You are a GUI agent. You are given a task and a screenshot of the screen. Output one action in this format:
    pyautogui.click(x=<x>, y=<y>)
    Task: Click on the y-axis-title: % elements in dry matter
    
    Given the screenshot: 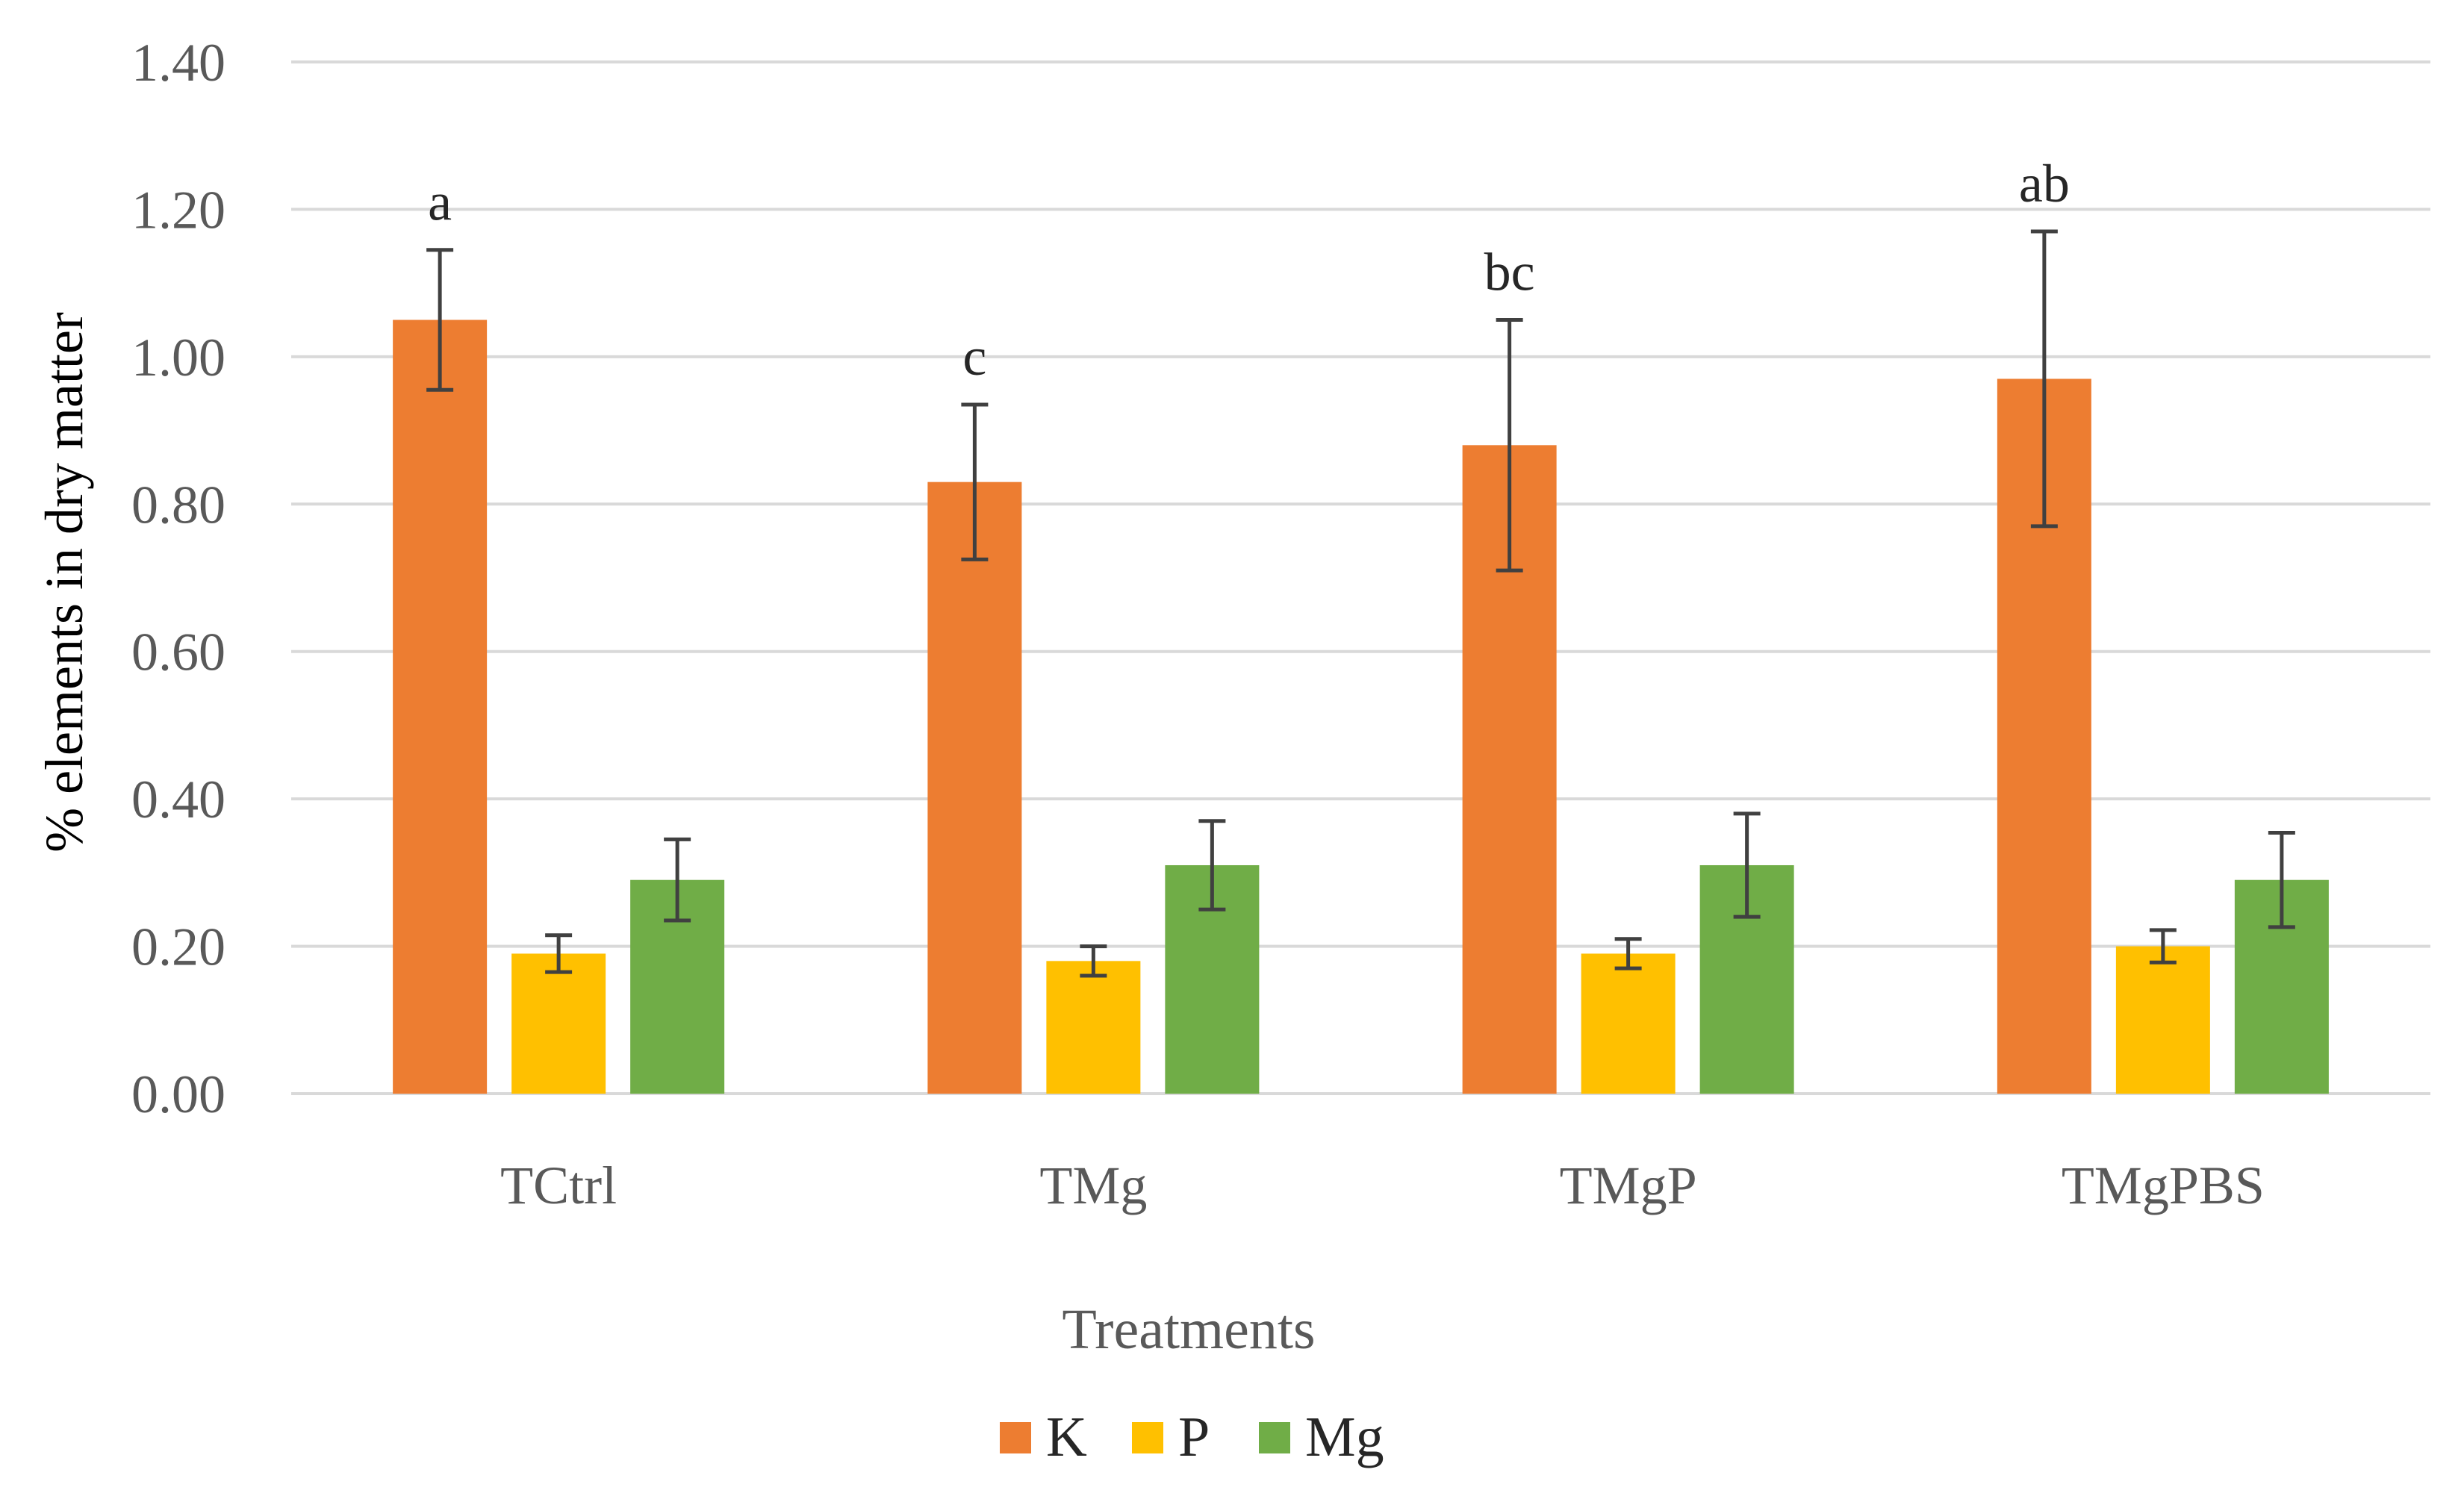 What is the action you would take?
    pyautogui.click(x=64, y=582)
    